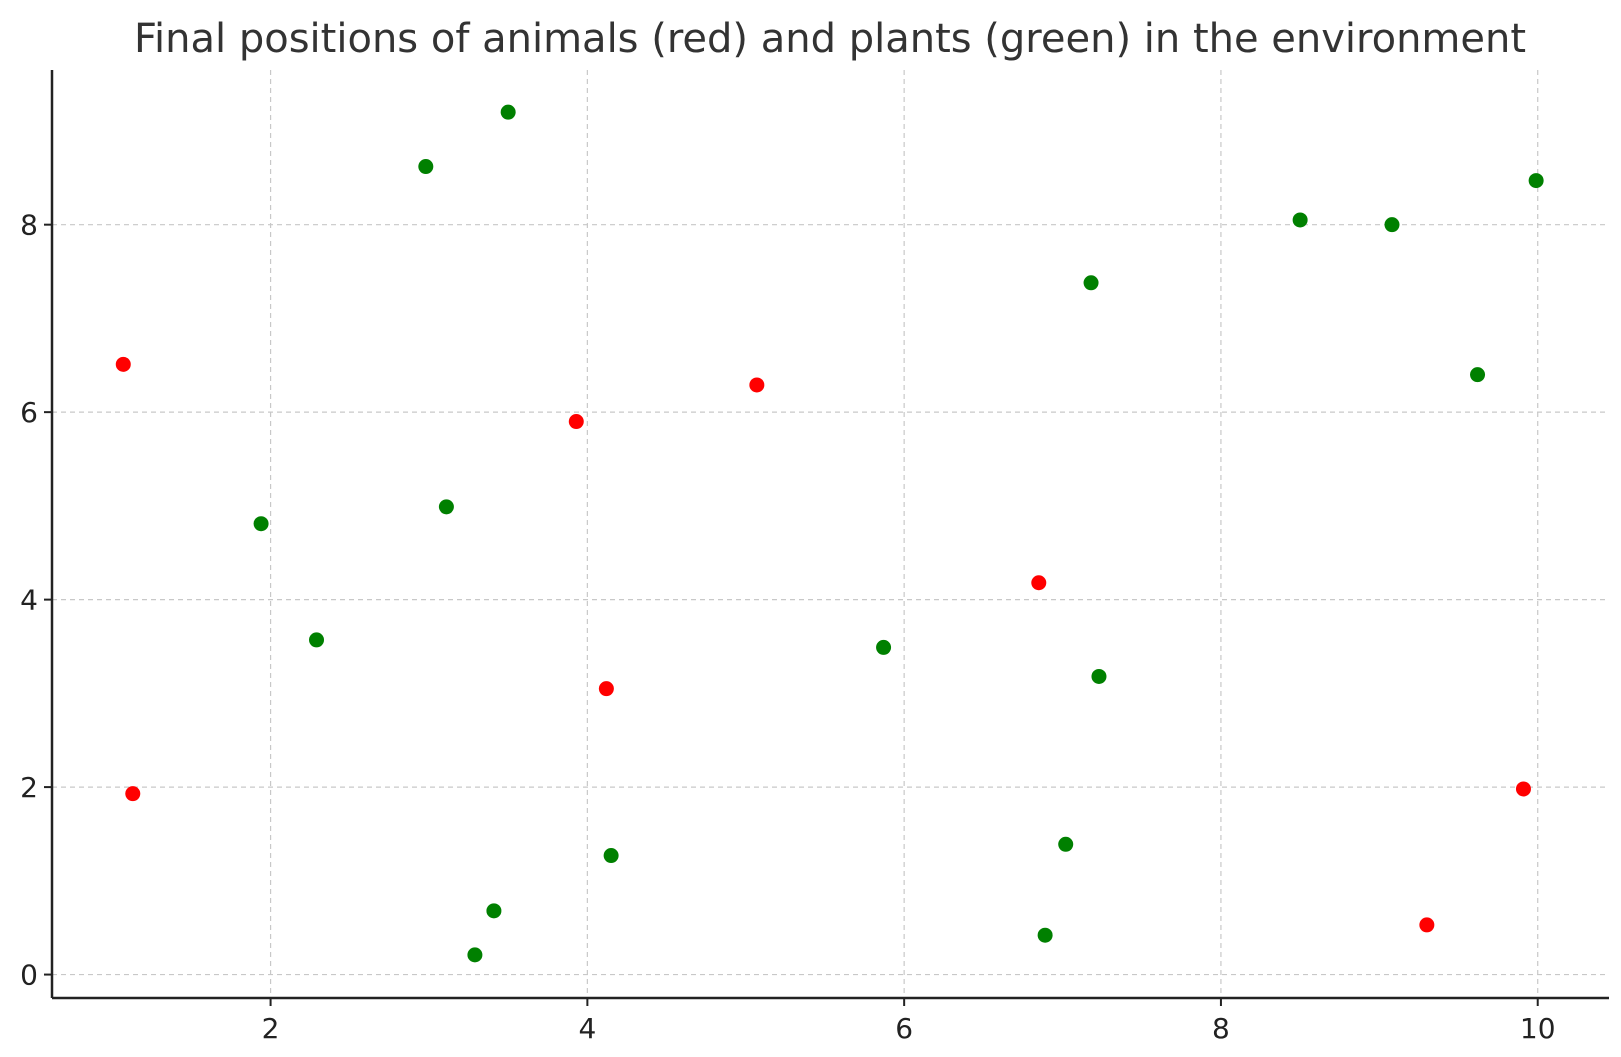  What do you see at coordinates (271, 1028) in the screenshot?
I see `x-tick-label: 2` at bounding box center [271, 1028].